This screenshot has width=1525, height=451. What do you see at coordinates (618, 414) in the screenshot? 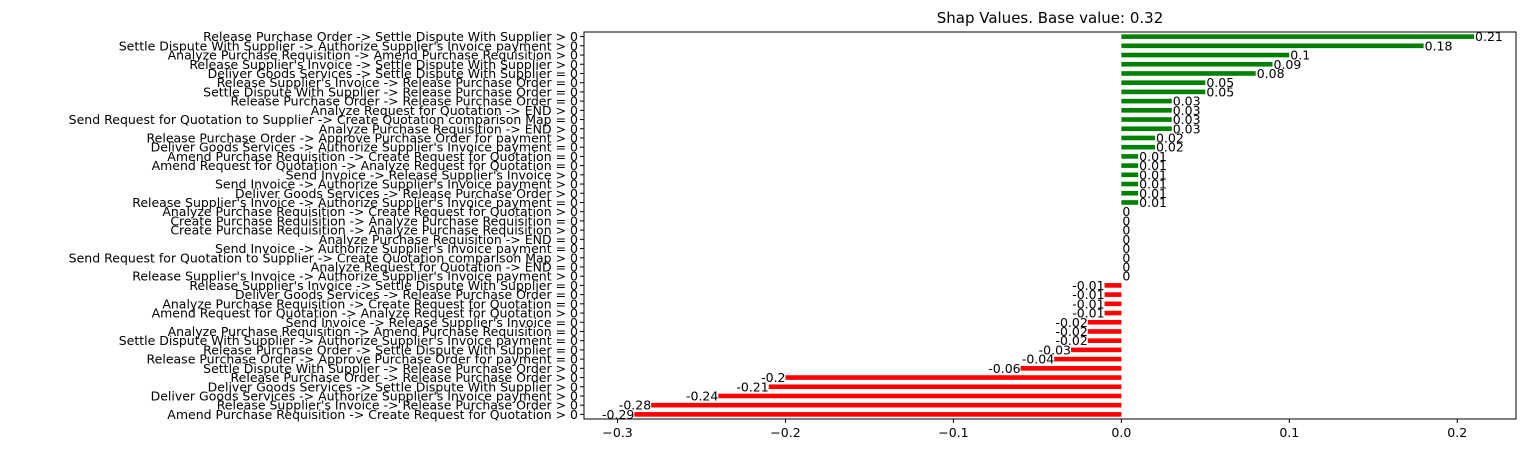
I see `data-label: -0.29` at bounding box center [618, 414].